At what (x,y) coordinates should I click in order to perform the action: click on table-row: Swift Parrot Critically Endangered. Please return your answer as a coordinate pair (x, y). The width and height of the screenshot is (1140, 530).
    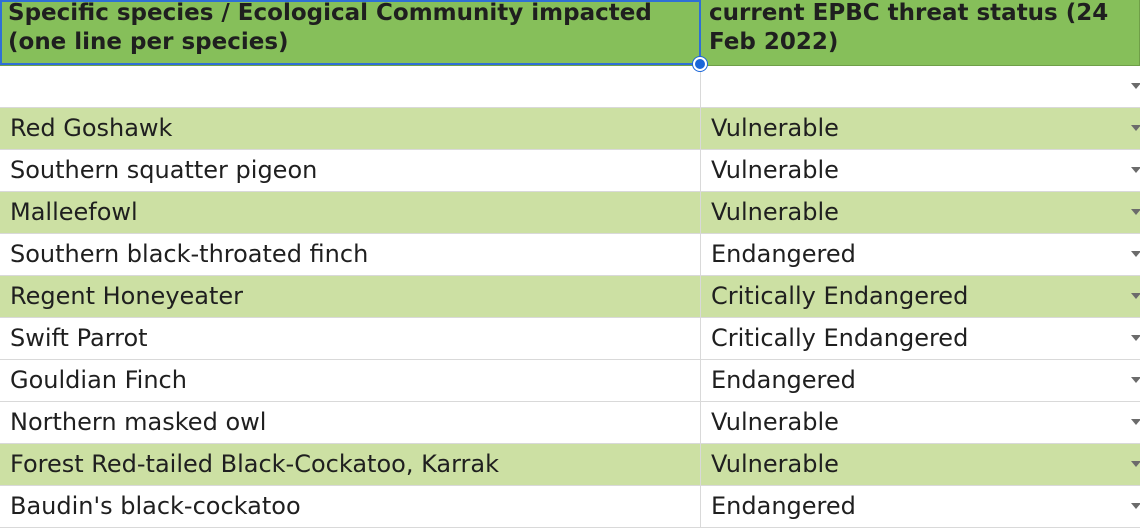
    Looking at the image, I should click on (570, 339).